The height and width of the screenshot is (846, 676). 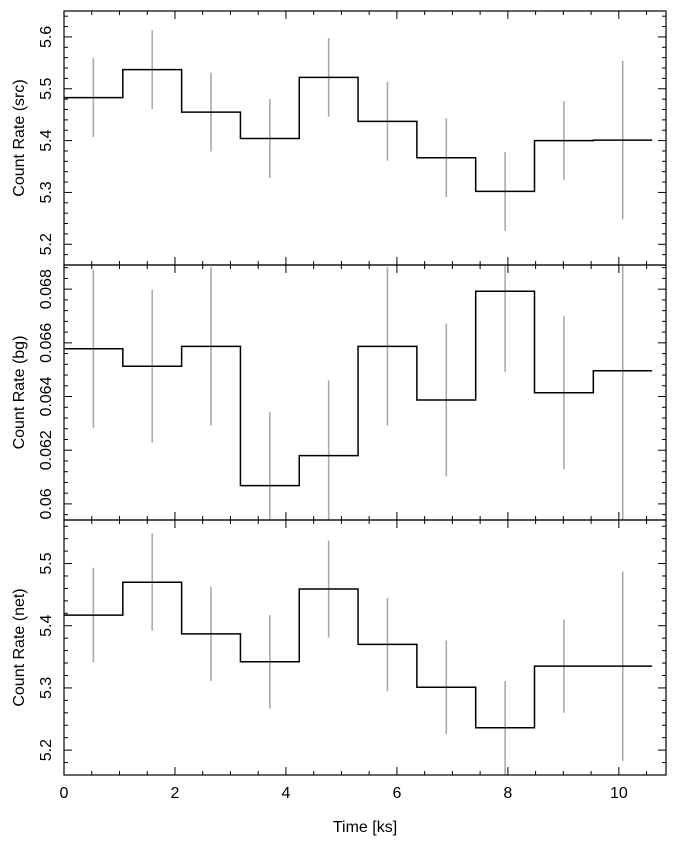 I want to click on y-axis-label-net: Count Rate (net), so click(x=19, y=647).